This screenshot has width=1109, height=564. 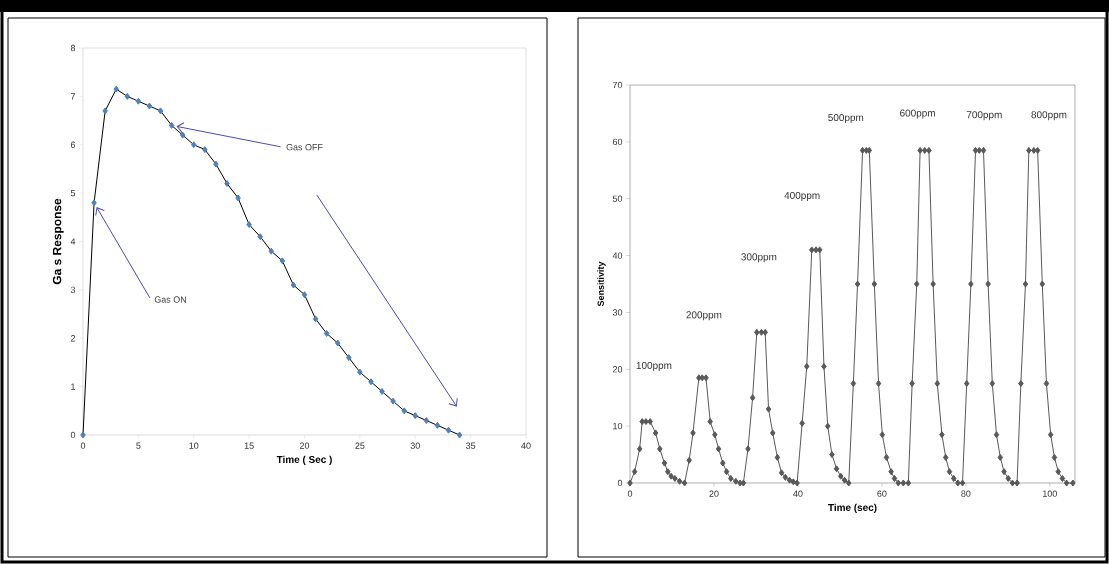 I want to click on x-tick-label: 60, so click(x=882, y=493).